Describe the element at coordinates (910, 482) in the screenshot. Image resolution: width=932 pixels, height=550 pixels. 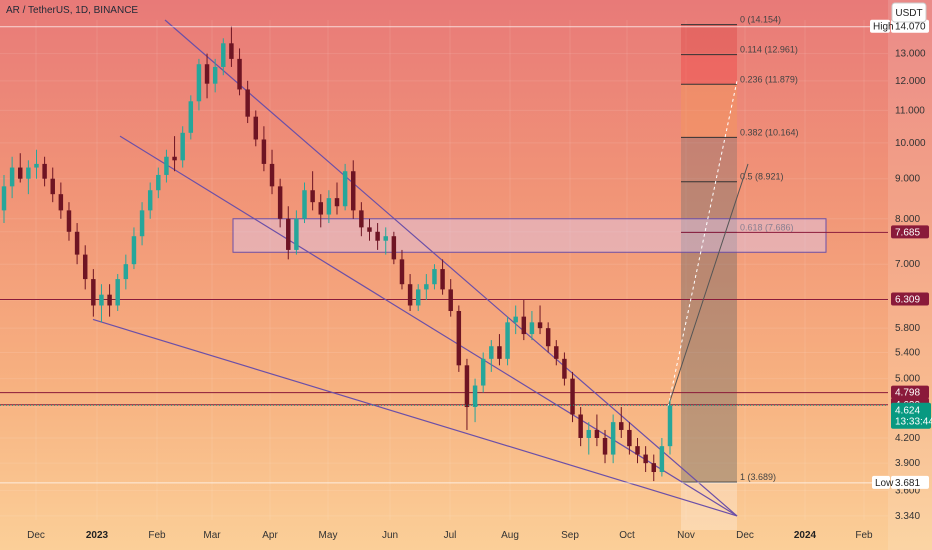
I see `low-value-badge` at that location.